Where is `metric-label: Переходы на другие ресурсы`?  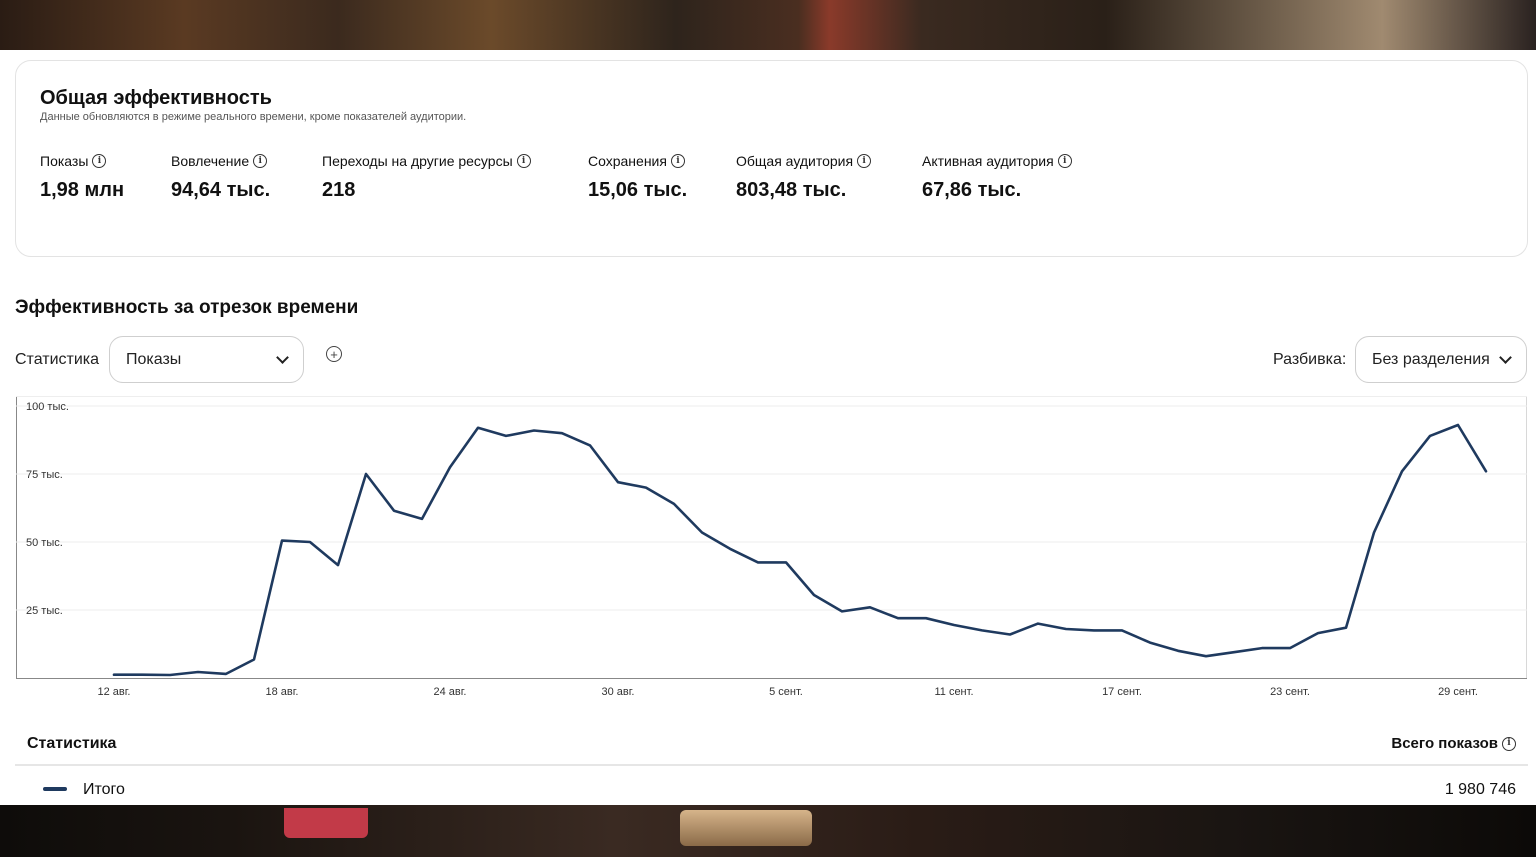 metric-label: Переходы на другие ресурсы is located at coordinates (417, 161).